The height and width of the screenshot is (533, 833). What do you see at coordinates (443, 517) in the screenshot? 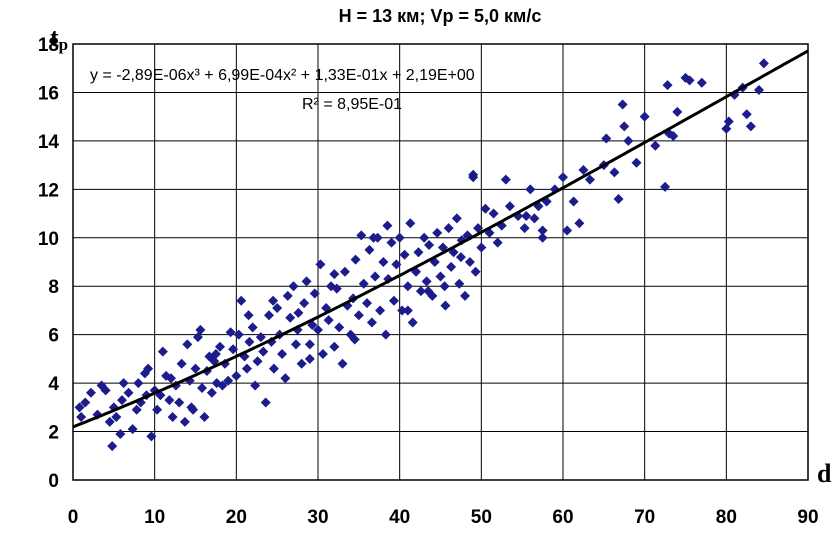
I see `x-tick-labels: 0 10 20 30 40 50 60 70 80 90` at bounding box center [443, 517].